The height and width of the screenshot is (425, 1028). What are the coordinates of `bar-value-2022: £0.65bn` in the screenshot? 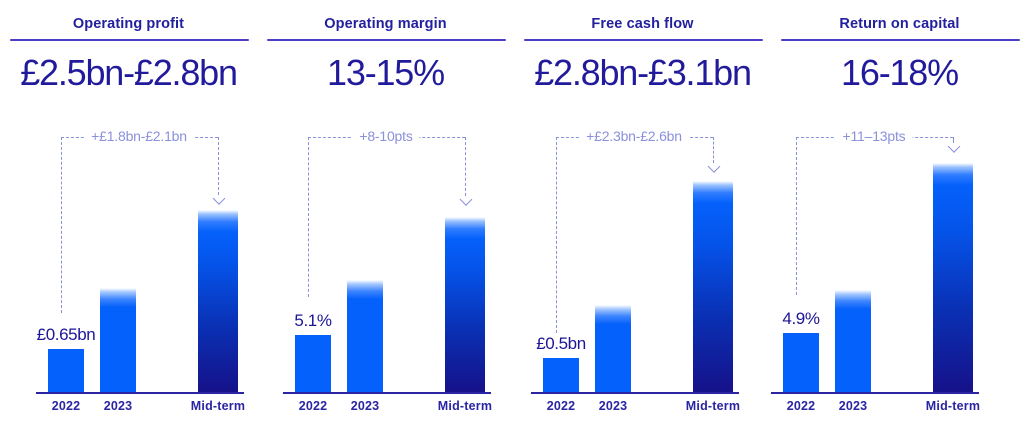 It's located at (66, 334).